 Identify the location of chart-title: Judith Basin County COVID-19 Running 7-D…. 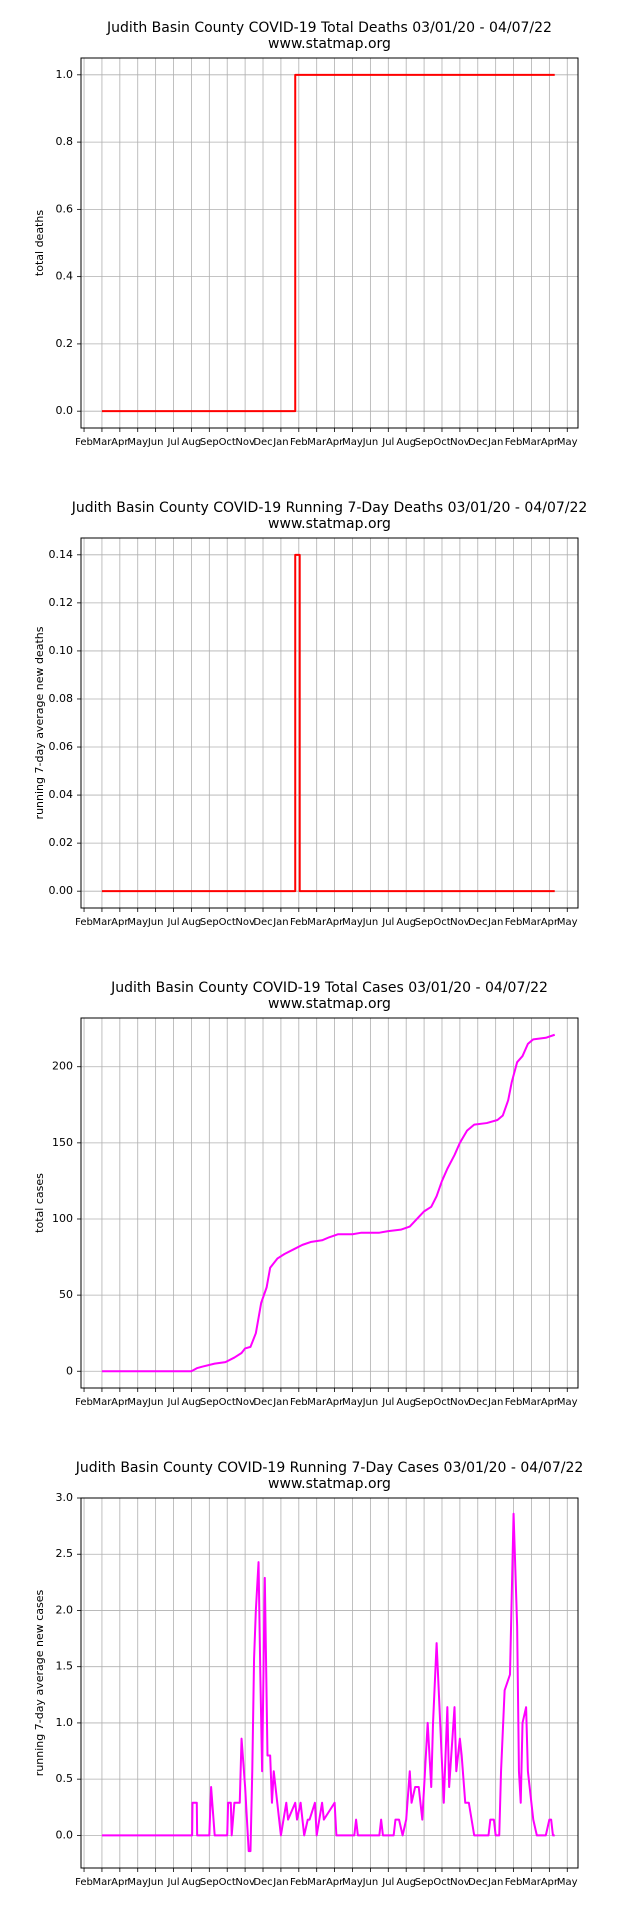
(329, 508).